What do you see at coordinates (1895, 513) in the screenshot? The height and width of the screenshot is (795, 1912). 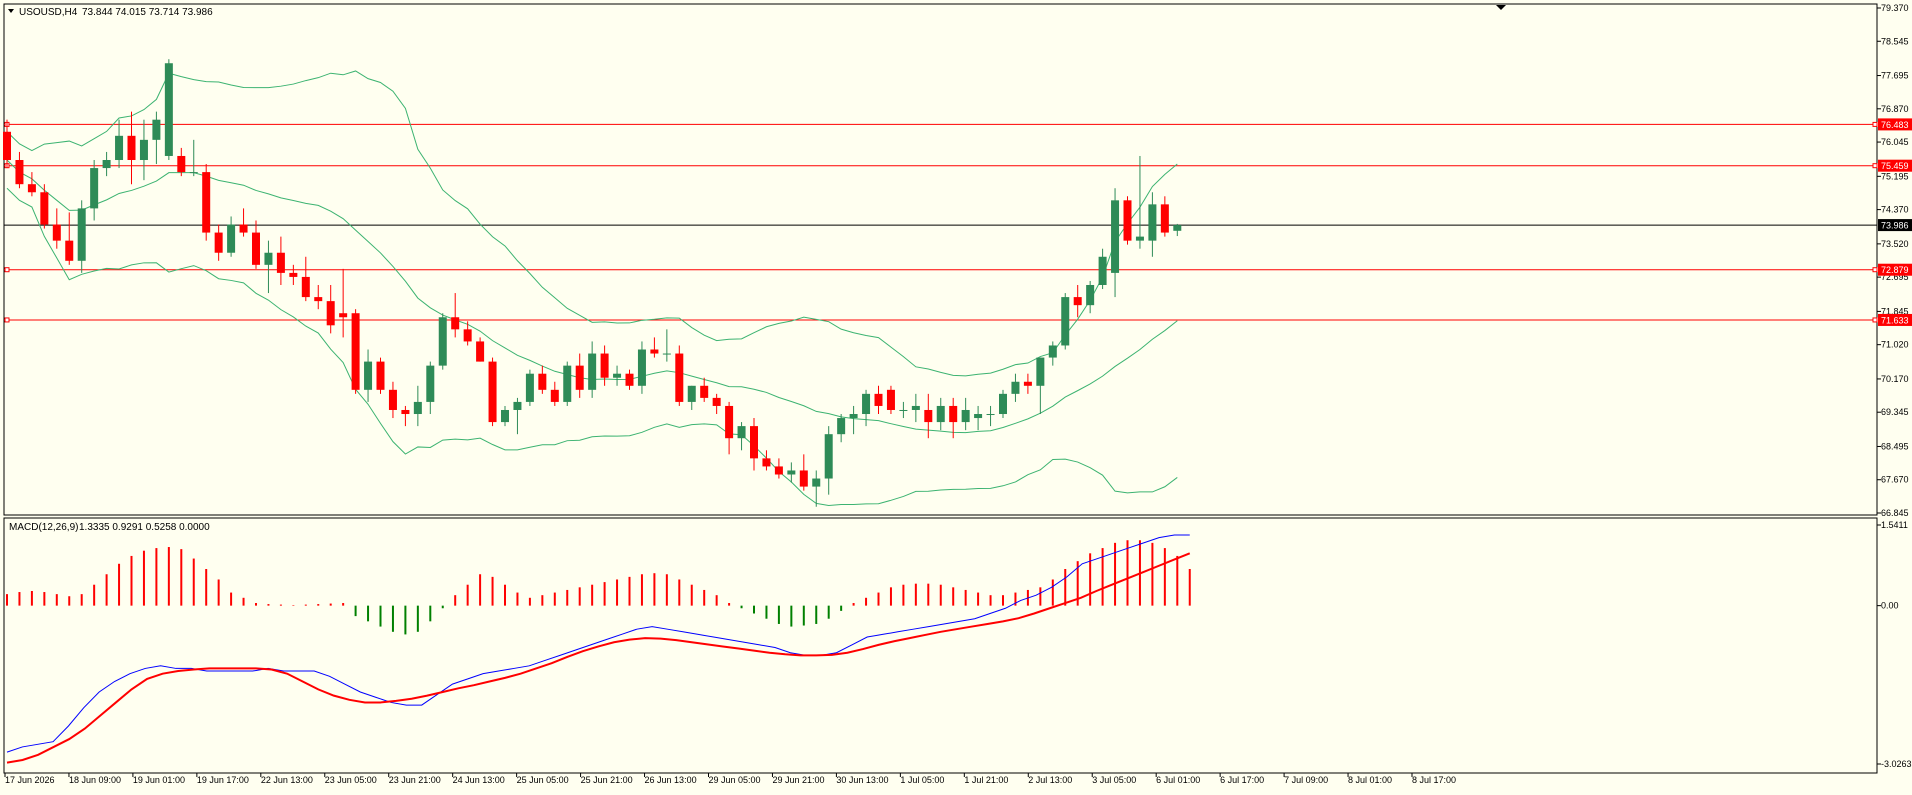 I see `price-tick-label: 66.845` at bounding box center [1895, 513].